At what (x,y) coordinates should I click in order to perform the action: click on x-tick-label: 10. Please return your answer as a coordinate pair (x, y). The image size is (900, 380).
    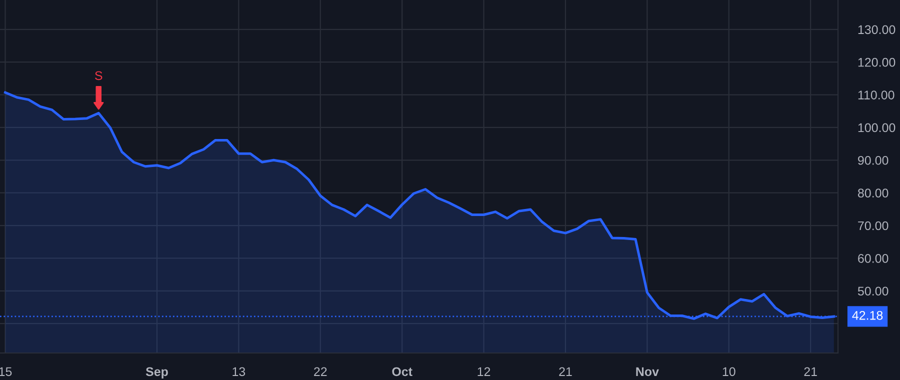
    Looking at the image, I should click on (729, 371).